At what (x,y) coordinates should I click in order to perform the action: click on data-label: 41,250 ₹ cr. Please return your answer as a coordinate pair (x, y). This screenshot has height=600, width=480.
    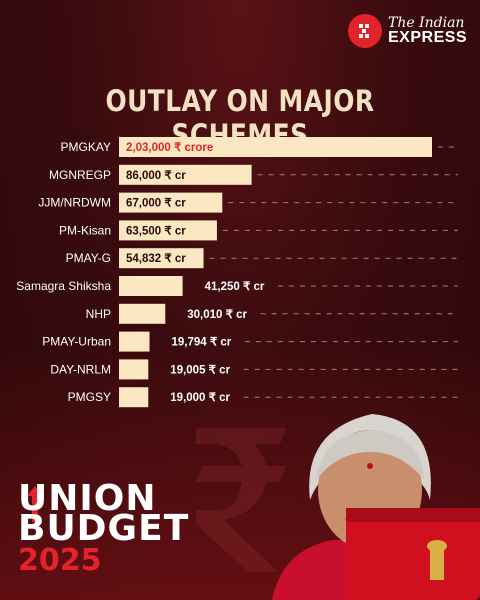
    Looking at the image, I should click on (235, 287).